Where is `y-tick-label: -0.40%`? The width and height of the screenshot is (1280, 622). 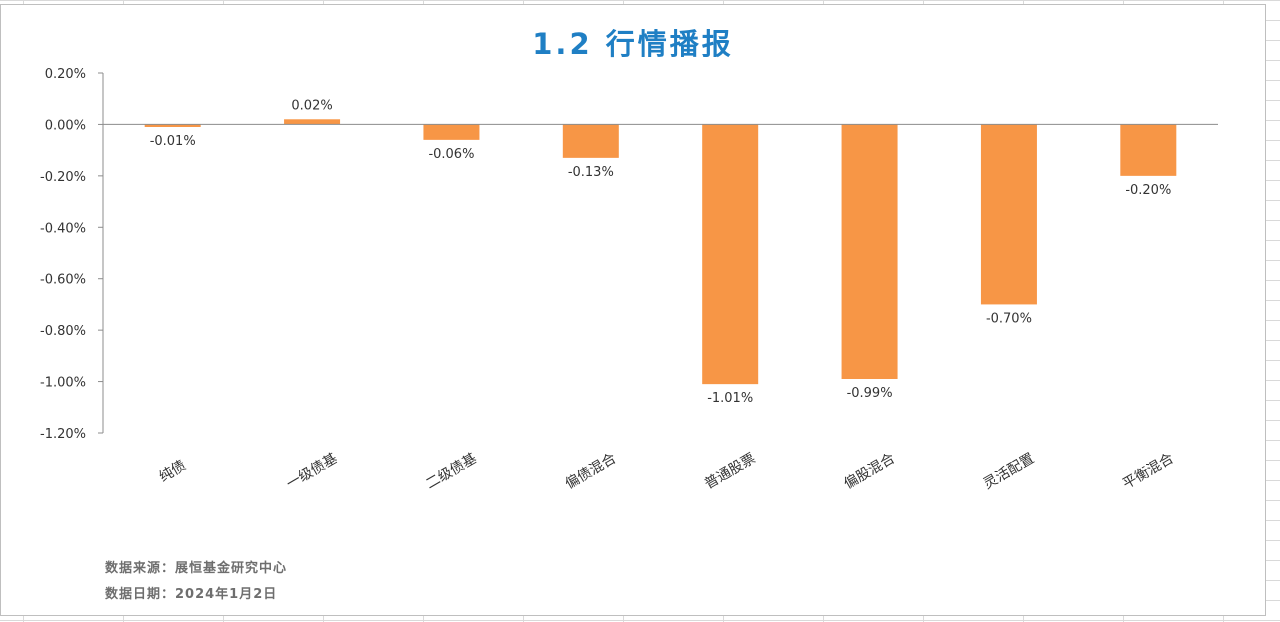
y-tick-label: -0.40% is located at coordinates (63, 228).